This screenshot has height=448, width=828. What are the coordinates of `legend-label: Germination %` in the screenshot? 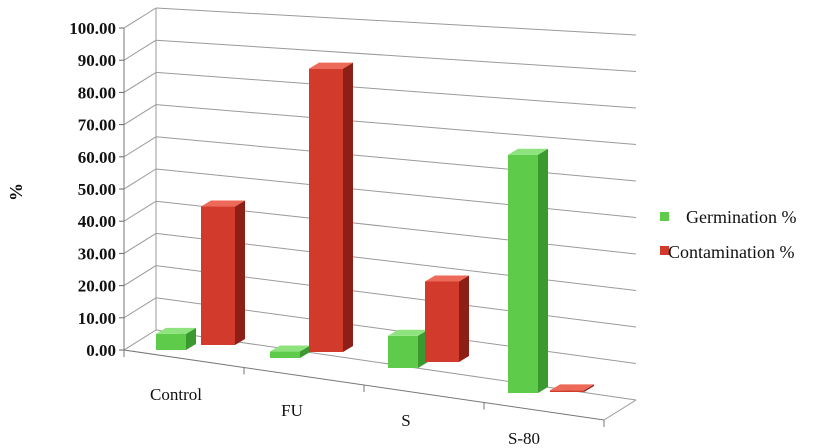 It's located at (741, 217).